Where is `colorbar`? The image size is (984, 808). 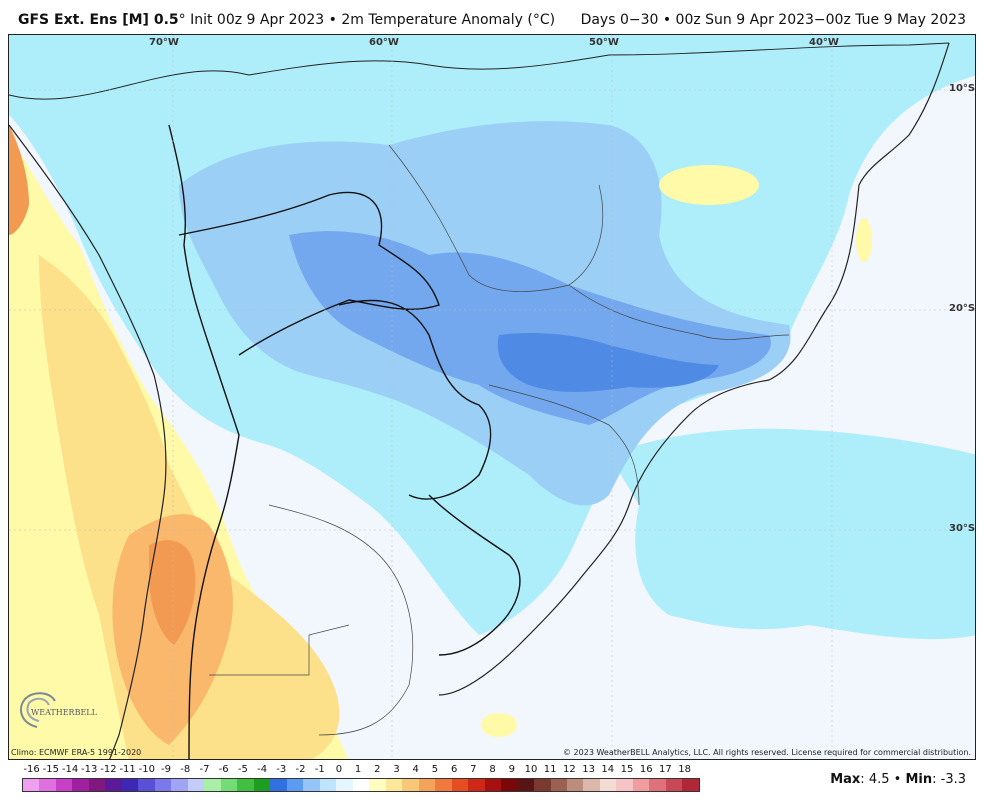
colorbar is located at coordinates (361, 785).